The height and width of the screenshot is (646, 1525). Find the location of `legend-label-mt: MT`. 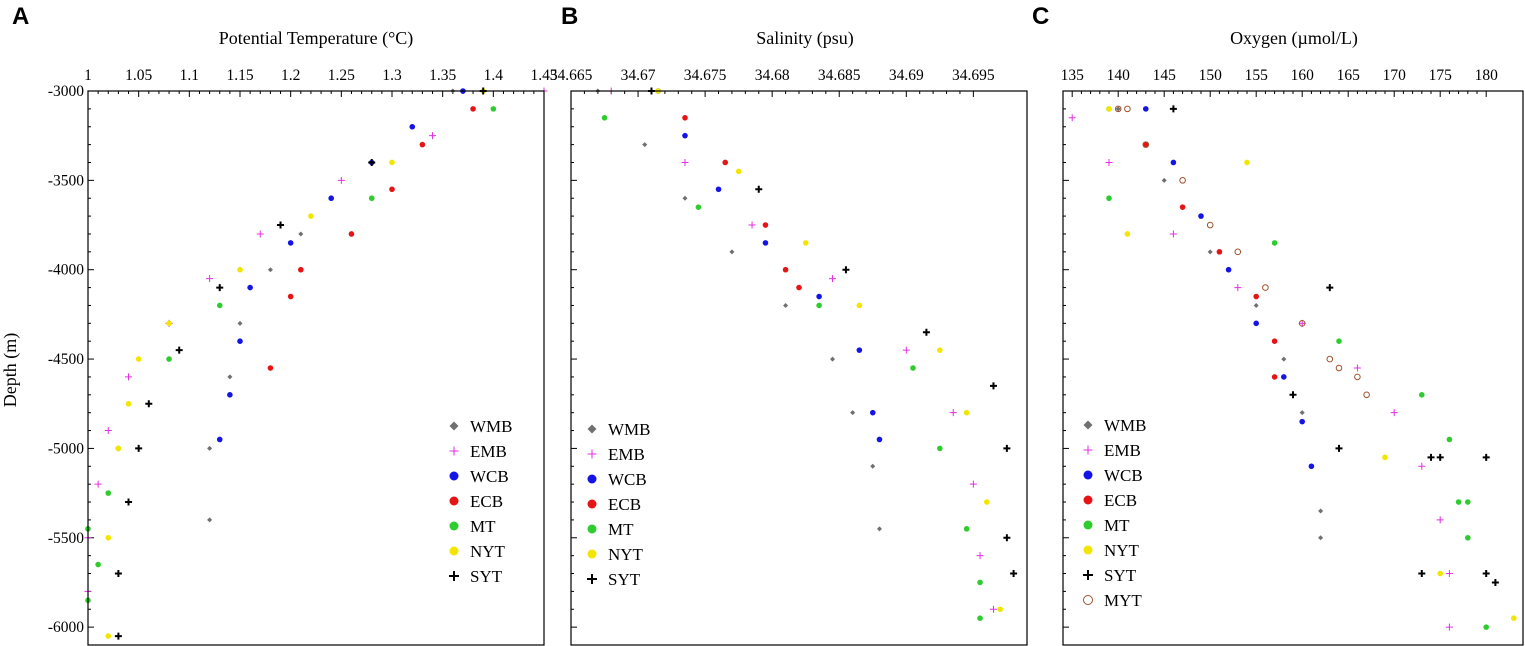

legend-label-mt: MT is located at coordinates (1117, 525).